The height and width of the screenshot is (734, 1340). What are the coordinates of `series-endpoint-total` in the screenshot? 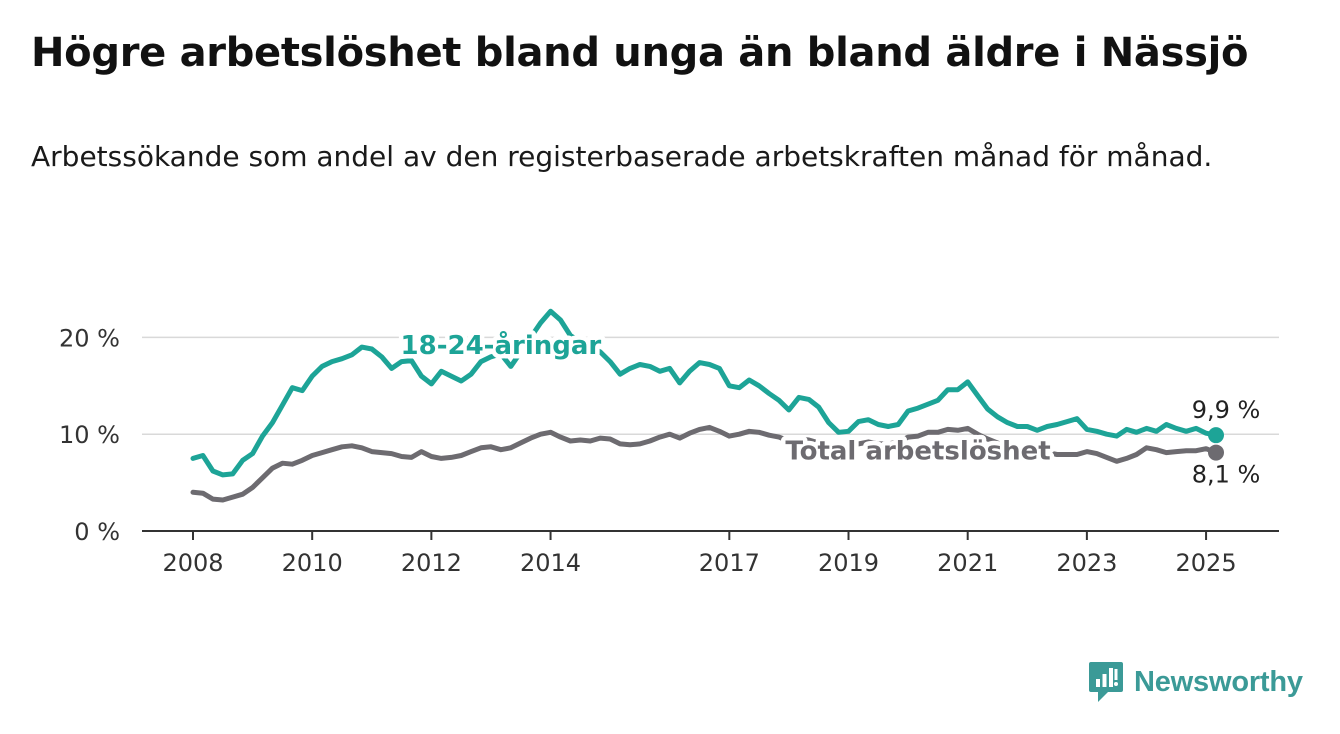 It's located at (1216, 452).